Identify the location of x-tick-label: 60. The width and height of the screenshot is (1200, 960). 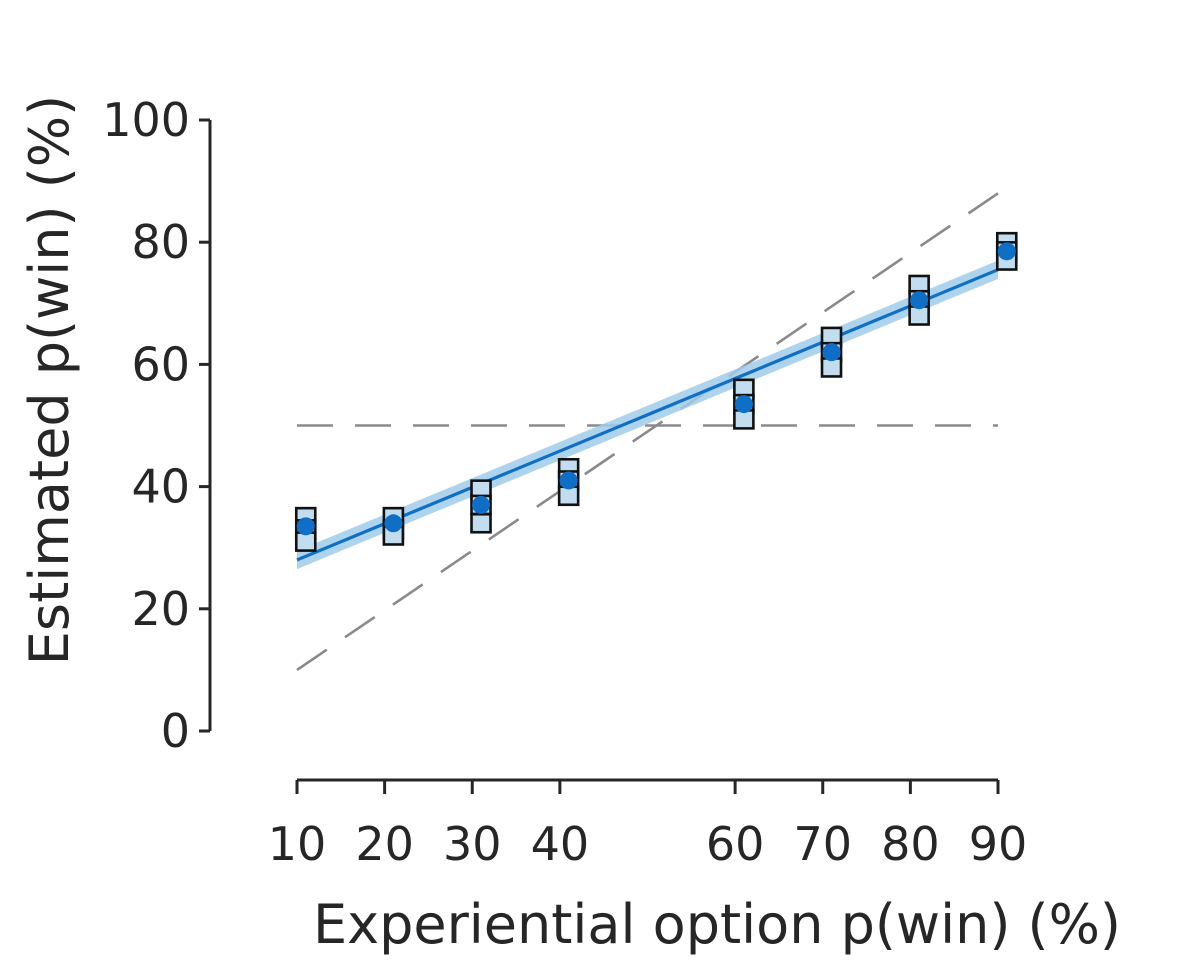
(735, 844).